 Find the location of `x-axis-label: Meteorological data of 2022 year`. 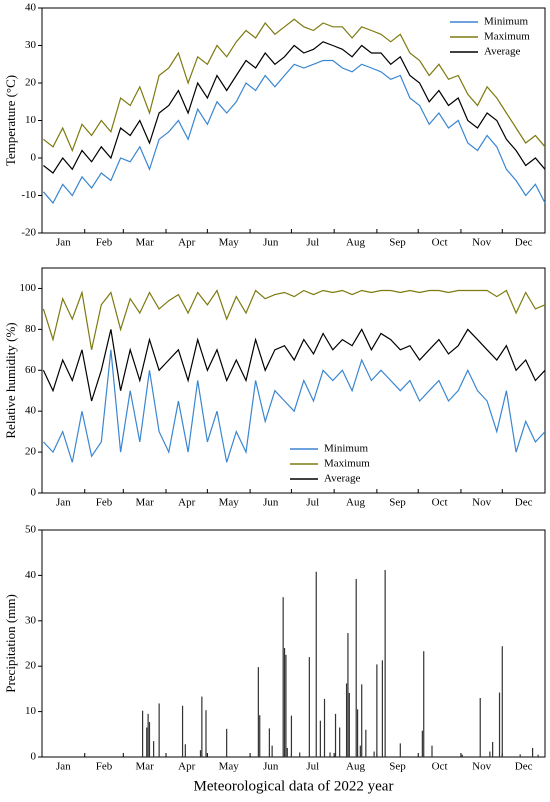

x-axis-label: Meteorological data of 2022 year is located at coordinates (294, 786).